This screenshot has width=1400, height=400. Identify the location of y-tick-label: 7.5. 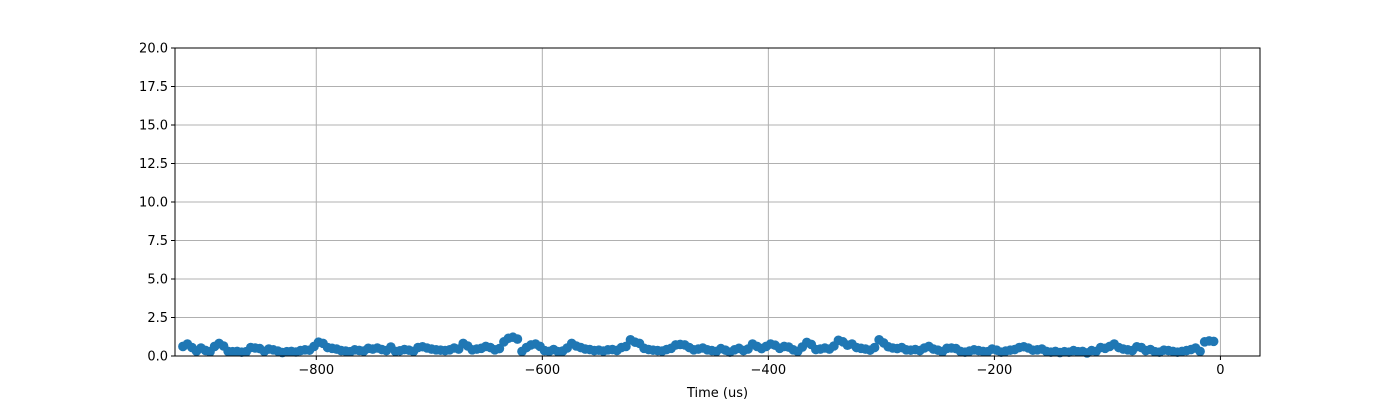
(157, 241).